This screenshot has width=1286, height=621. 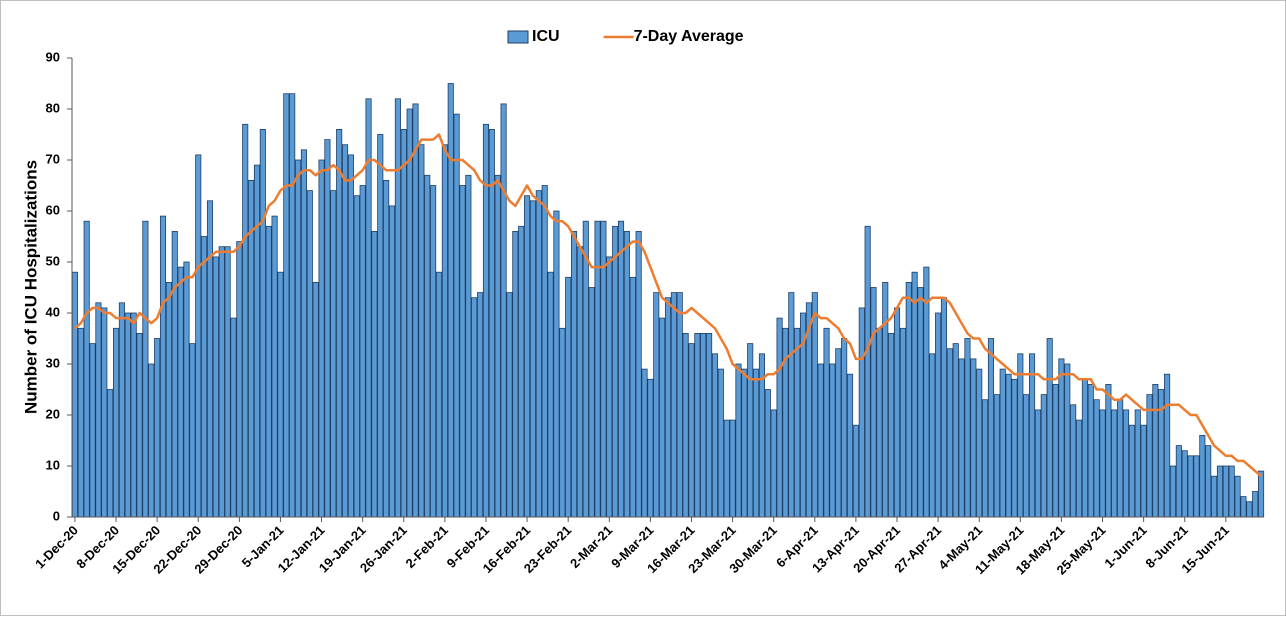 I want to click on y-tick-label: 60, so click(x=53, y=209).